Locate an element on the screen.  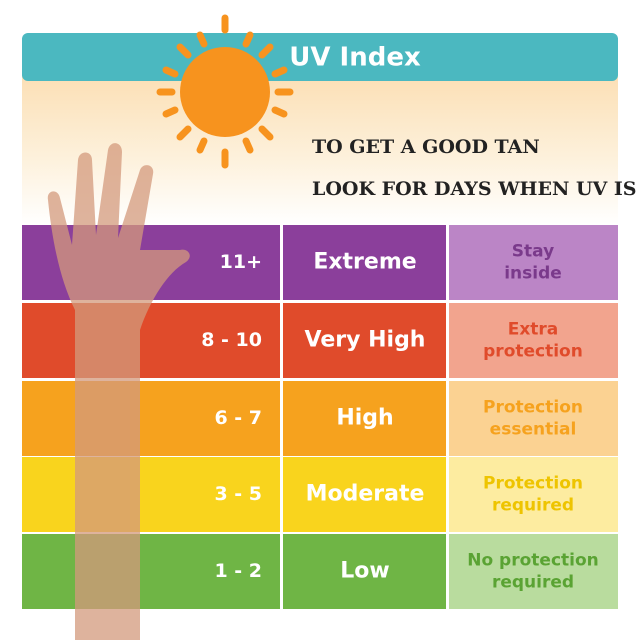
level: Very High is located at coordinates (365, 340).